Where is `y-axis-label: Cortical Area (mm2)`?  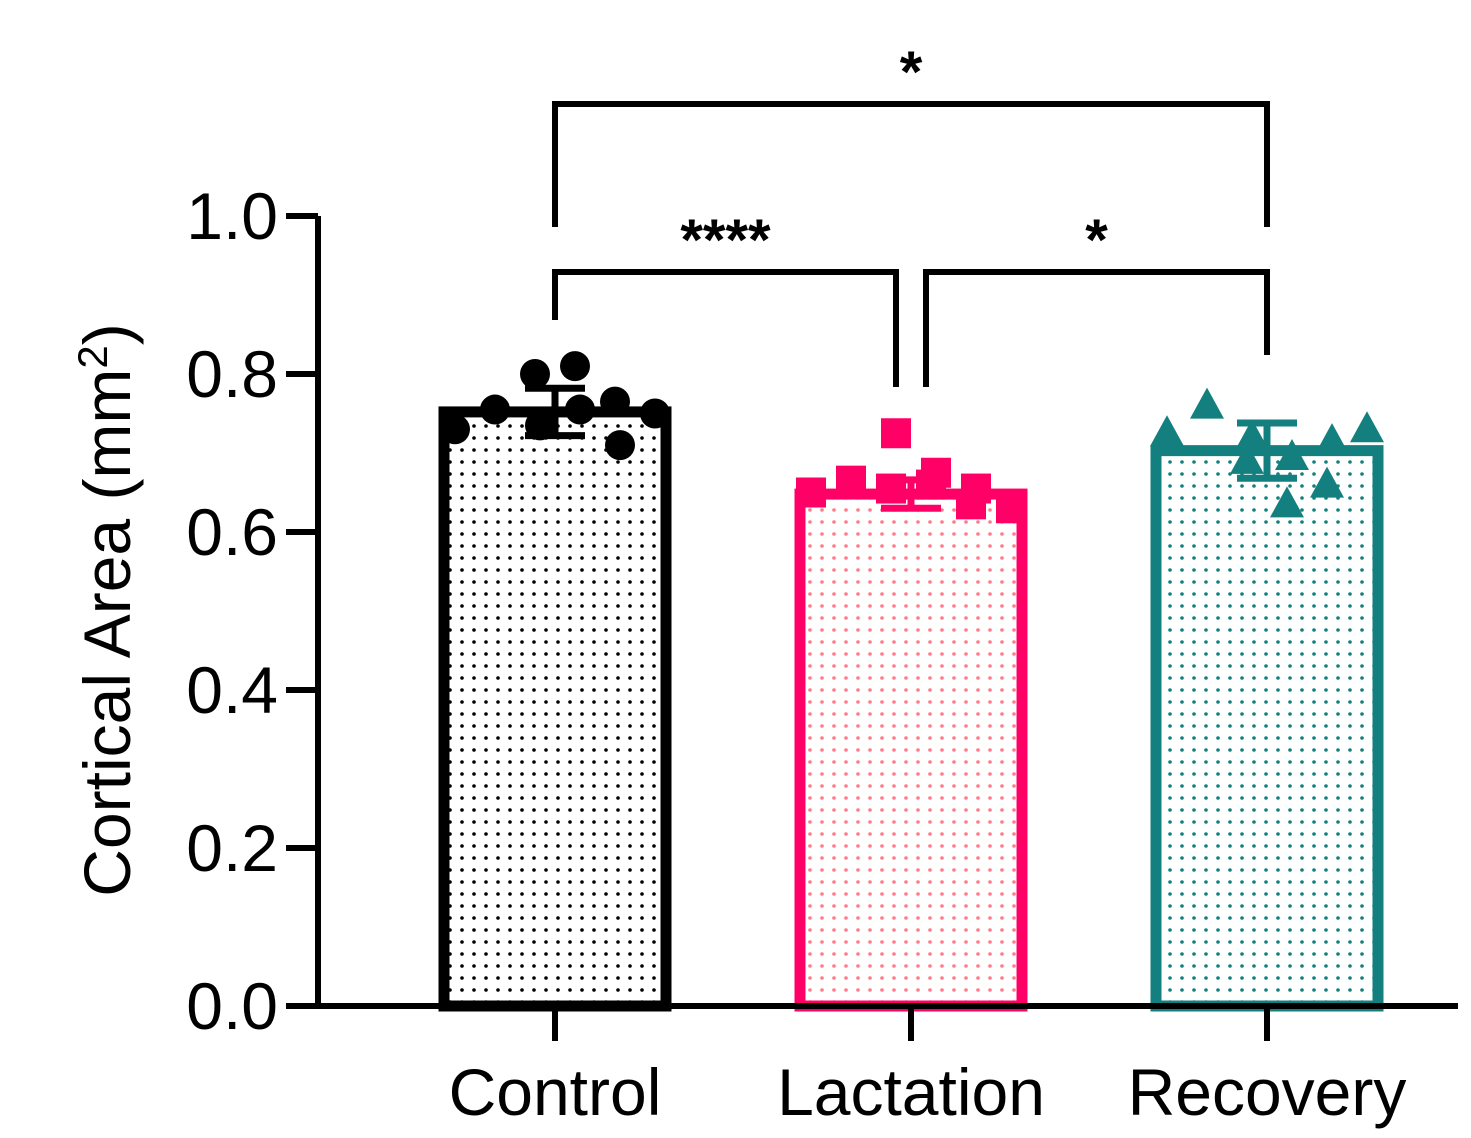 y-axis-label: Cortical Area (mm2) is located at coordinates (107, 609).